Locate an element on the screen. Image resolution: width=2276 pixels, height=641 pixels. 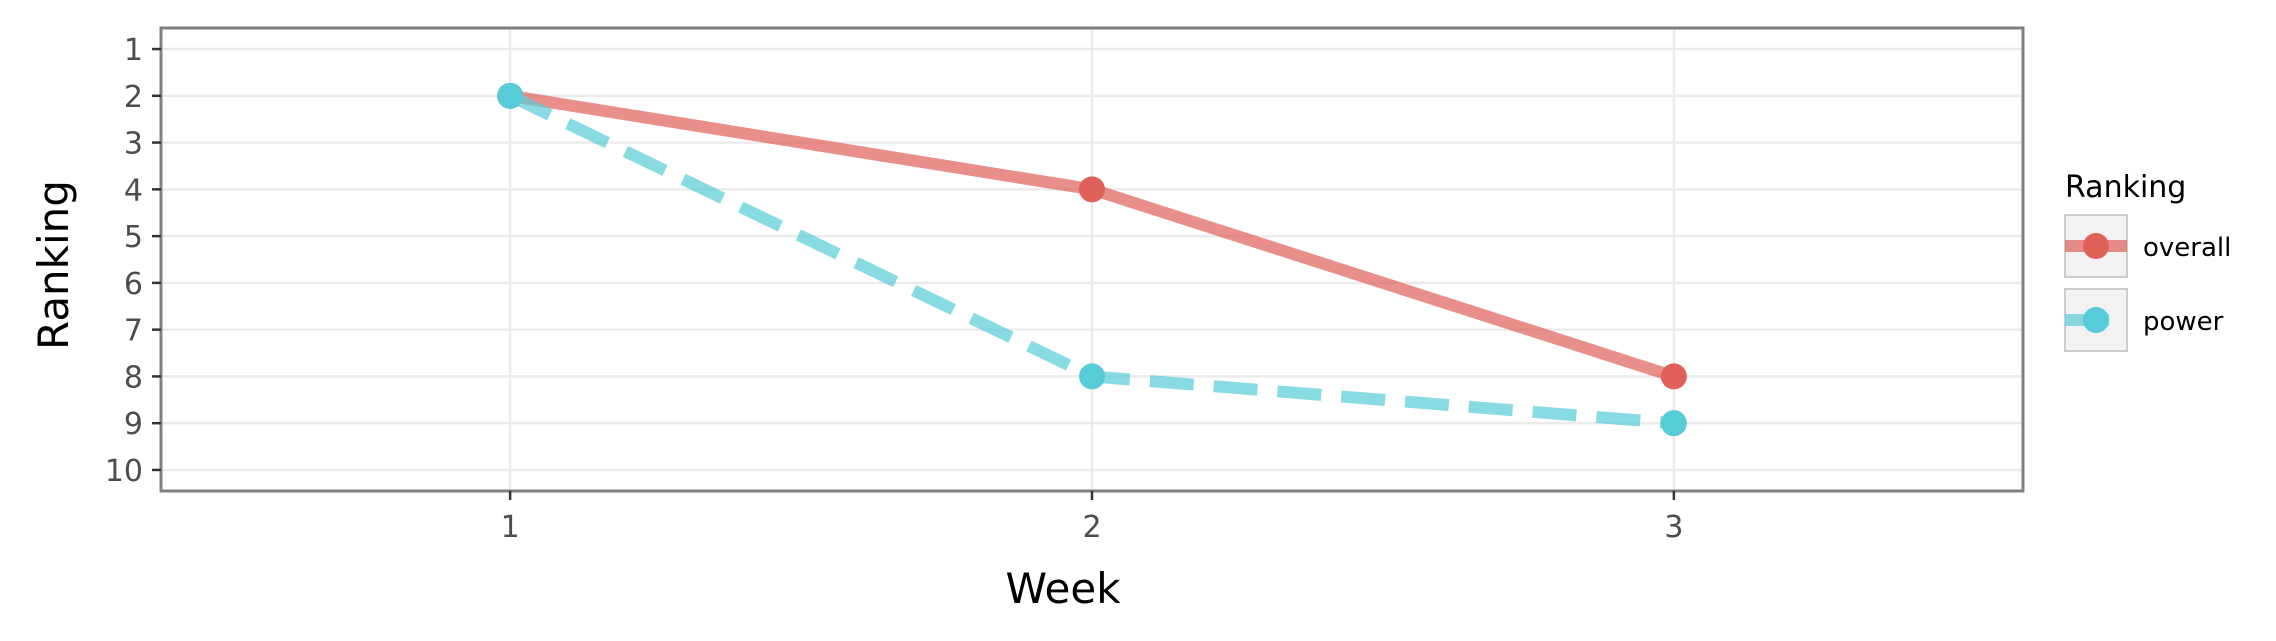
legend-title: Ranking is located at coordinates (2125, 187).